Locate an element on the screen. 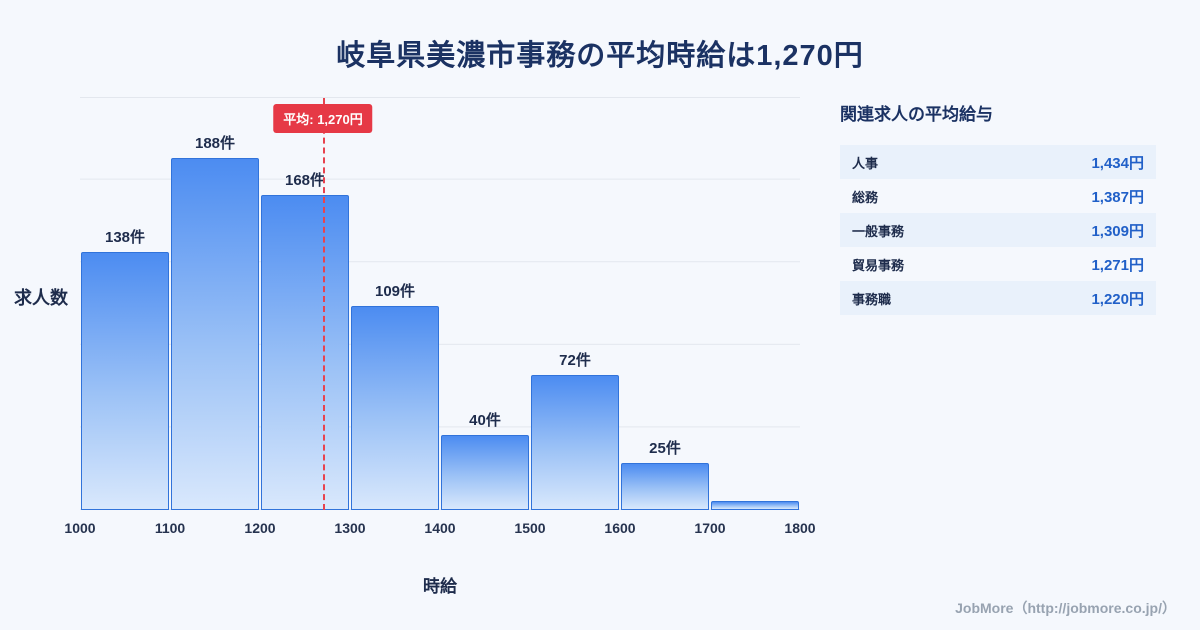 This screenshot has height=630, width=1200. x-tick-label: 1600 is located at coordinates (620, 528).